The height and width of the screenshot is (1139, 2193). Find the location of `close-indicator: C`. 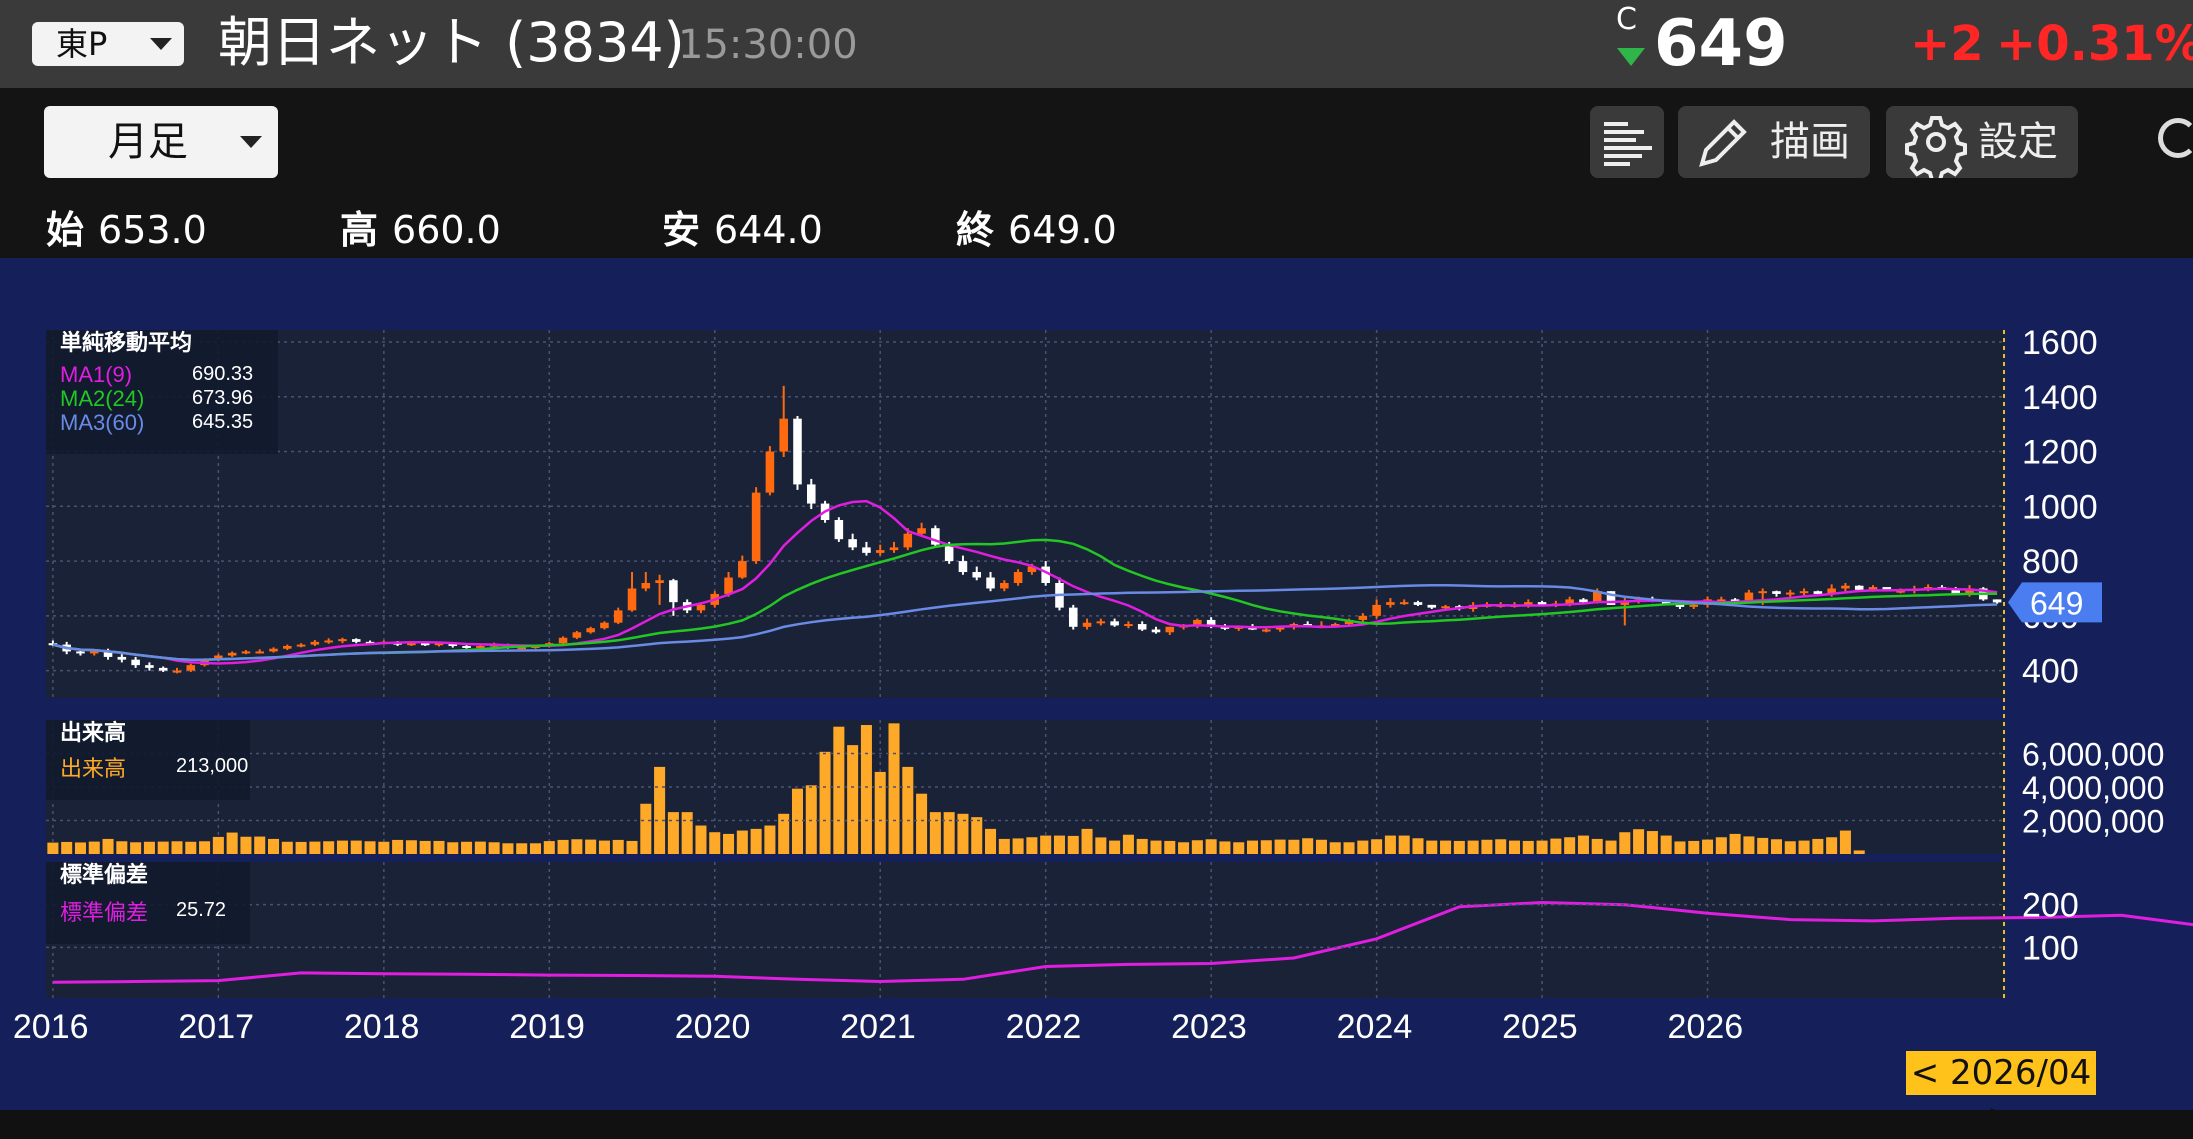

close-indicator: C is located at coordinates (1626, 19).